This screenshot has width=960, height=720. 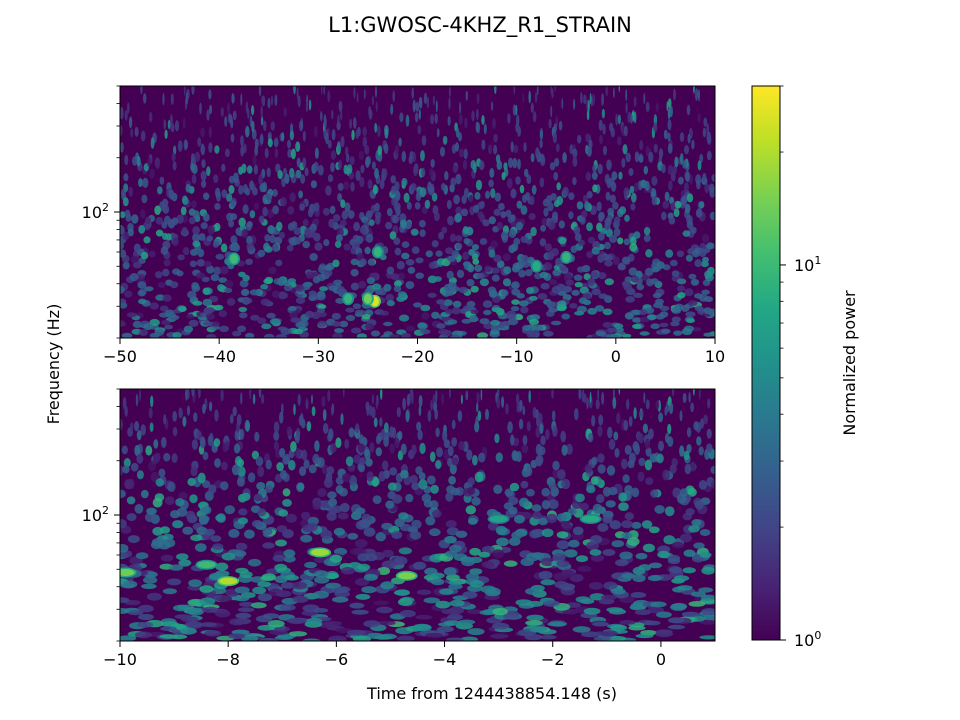 What do you see at coordinates (616, 356) in the screenshot?
I see `x-tick-label: 0` at bounding box center [616, 356].